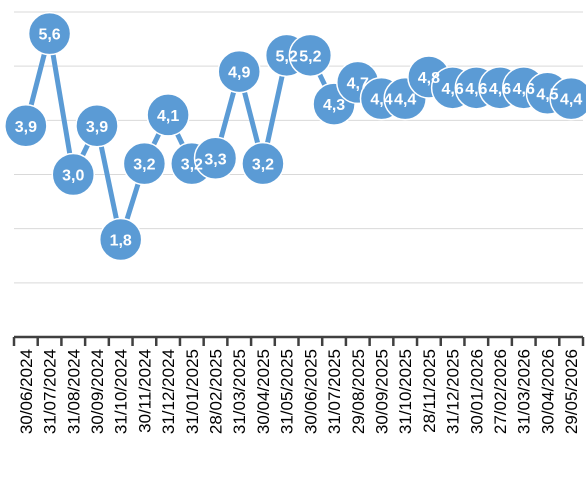  What do you see at coordinates (547, 94) in the screenshot?
I see `data-label: 4,5` at bounding box center [547, 94].